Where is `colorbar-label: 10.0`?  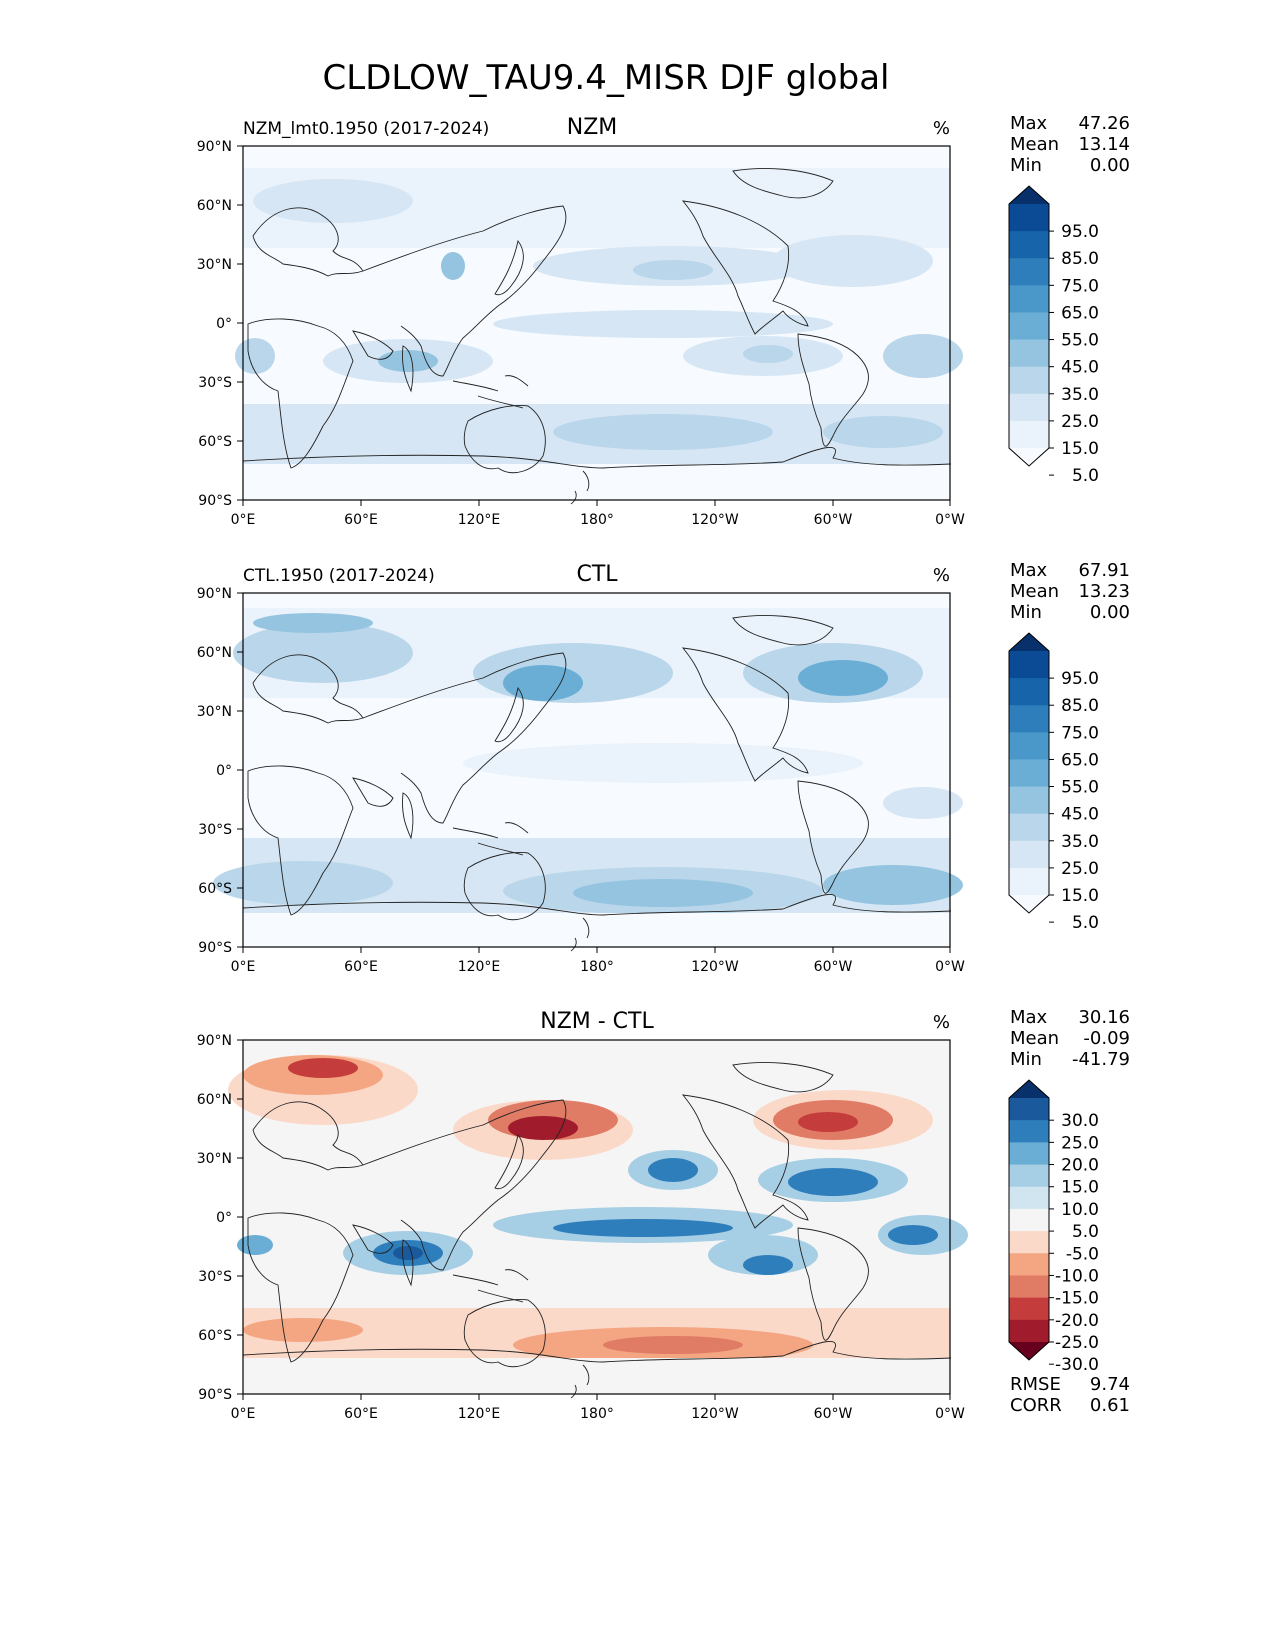 colorbar-label: 10.0 is located at coordinates (1080, 1210).